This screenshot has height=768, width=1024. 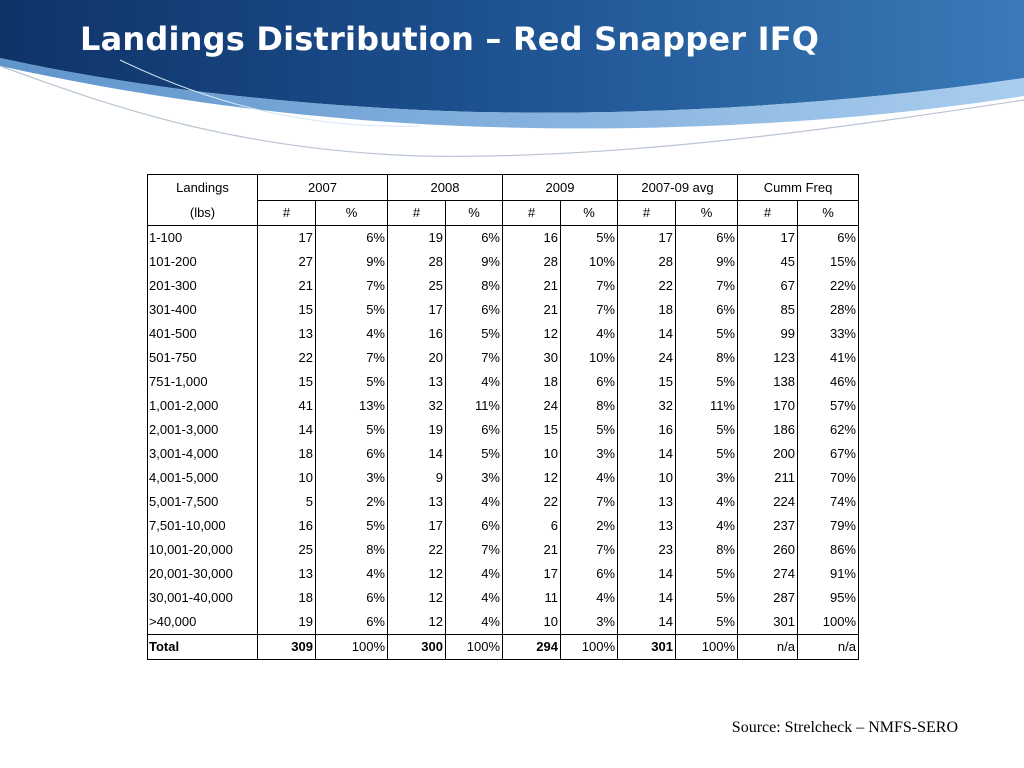 What do you see at coordinates (767, 526) in the screenshot?
I see `table-cell: 237` at bounding box center [767, 526].